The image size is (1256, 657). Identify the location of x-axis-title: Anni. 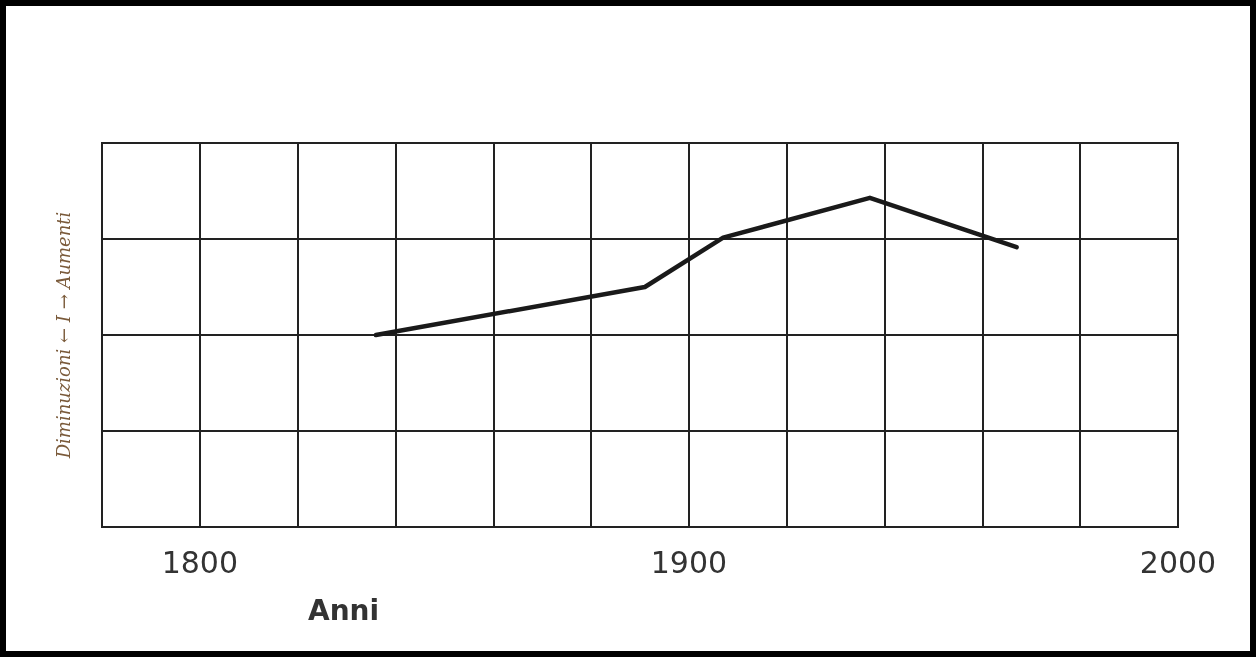
(344, 610).